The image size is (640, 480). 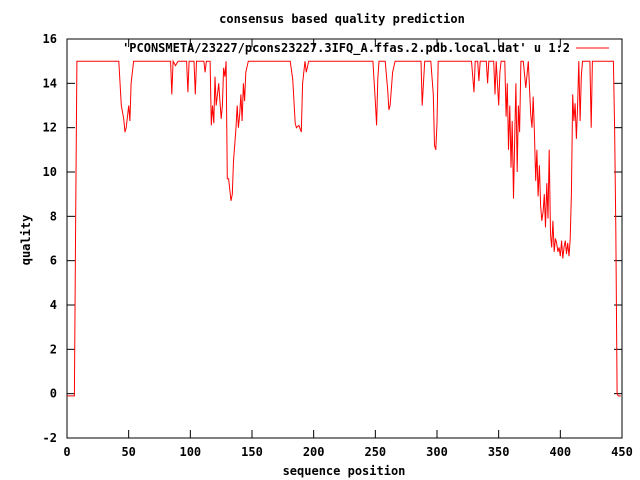 What do you see at coordinates (53, 349) in the screenshot?
I see `y-tick-label: 2` at bounding box center [53, 349].